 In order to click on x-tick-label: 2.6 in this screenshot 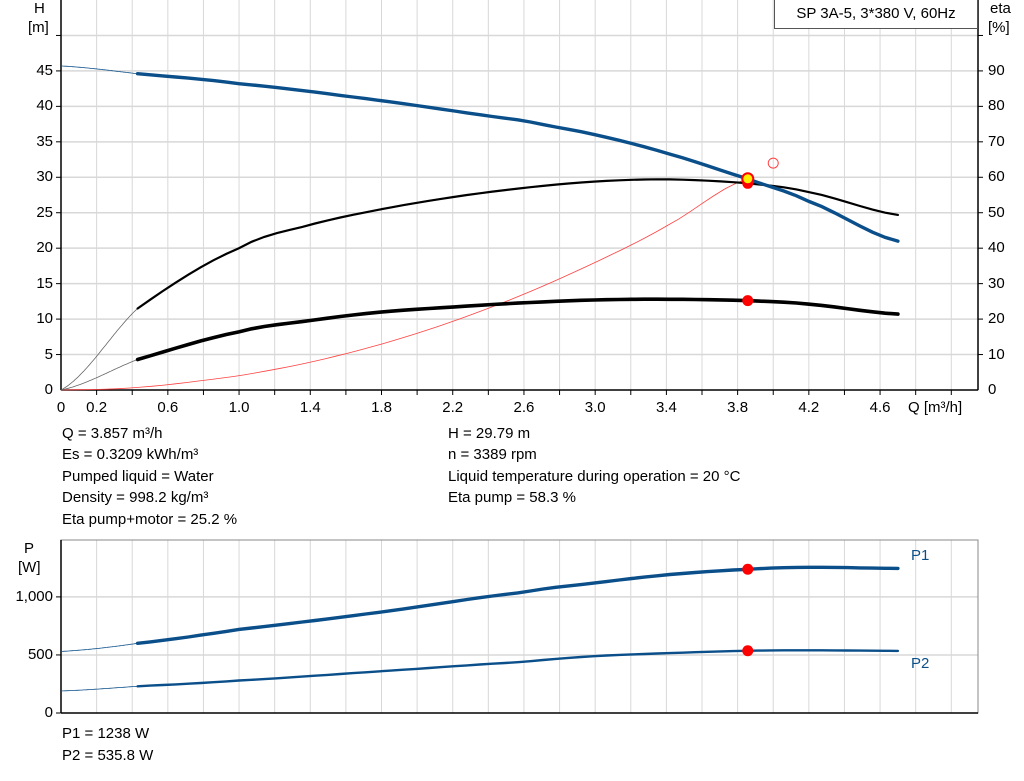, I will do `click(524, 407)`.